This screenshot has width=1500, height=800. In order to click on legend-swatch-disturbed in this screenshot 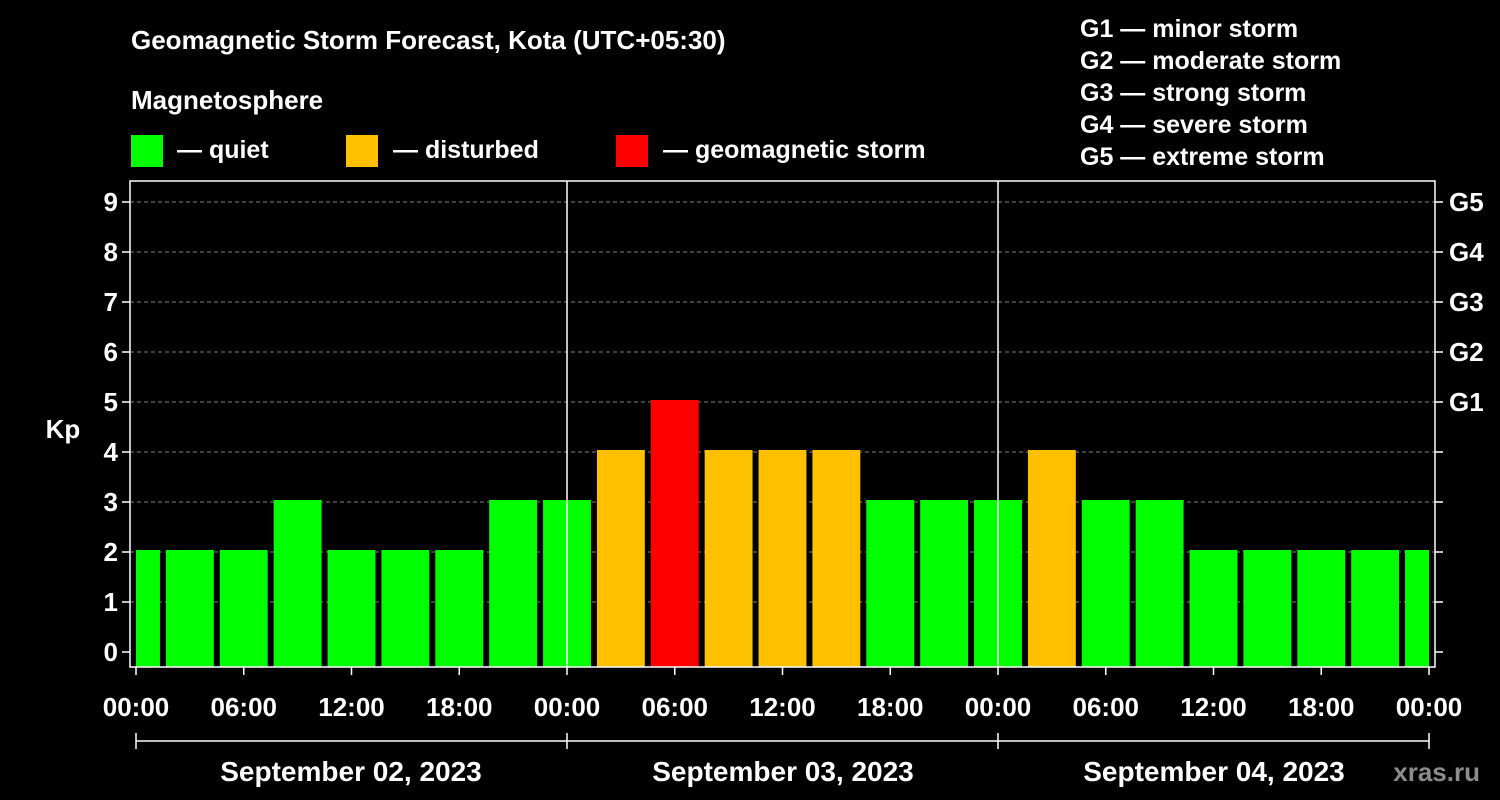, I will do `click(362, 151)`.